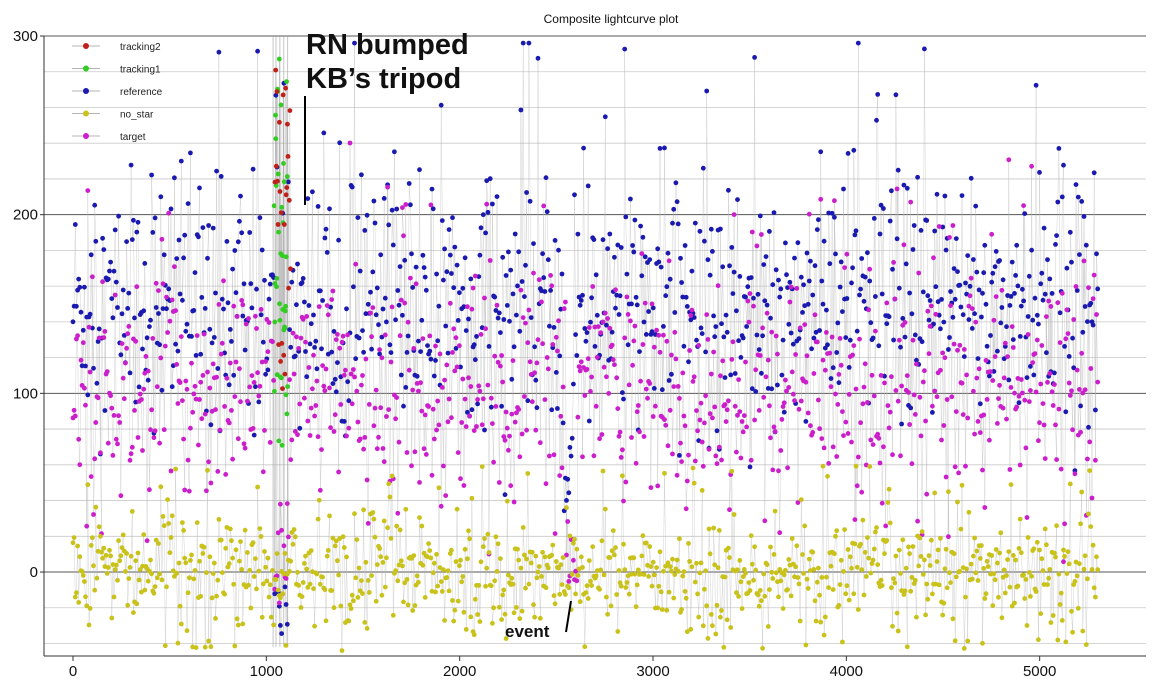 Image resolution: width=1152 pixels, height=683 pixels. I want to click on legend-marker-target, so click(86, 136).